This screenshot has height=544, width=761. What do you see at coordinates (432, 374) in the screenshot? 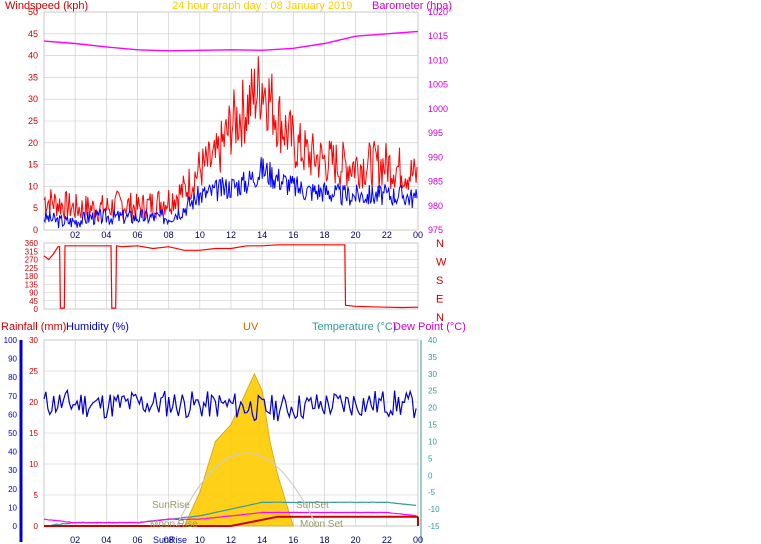
I see `temperature-tick-label: 30` at bounding box center [432, 374].